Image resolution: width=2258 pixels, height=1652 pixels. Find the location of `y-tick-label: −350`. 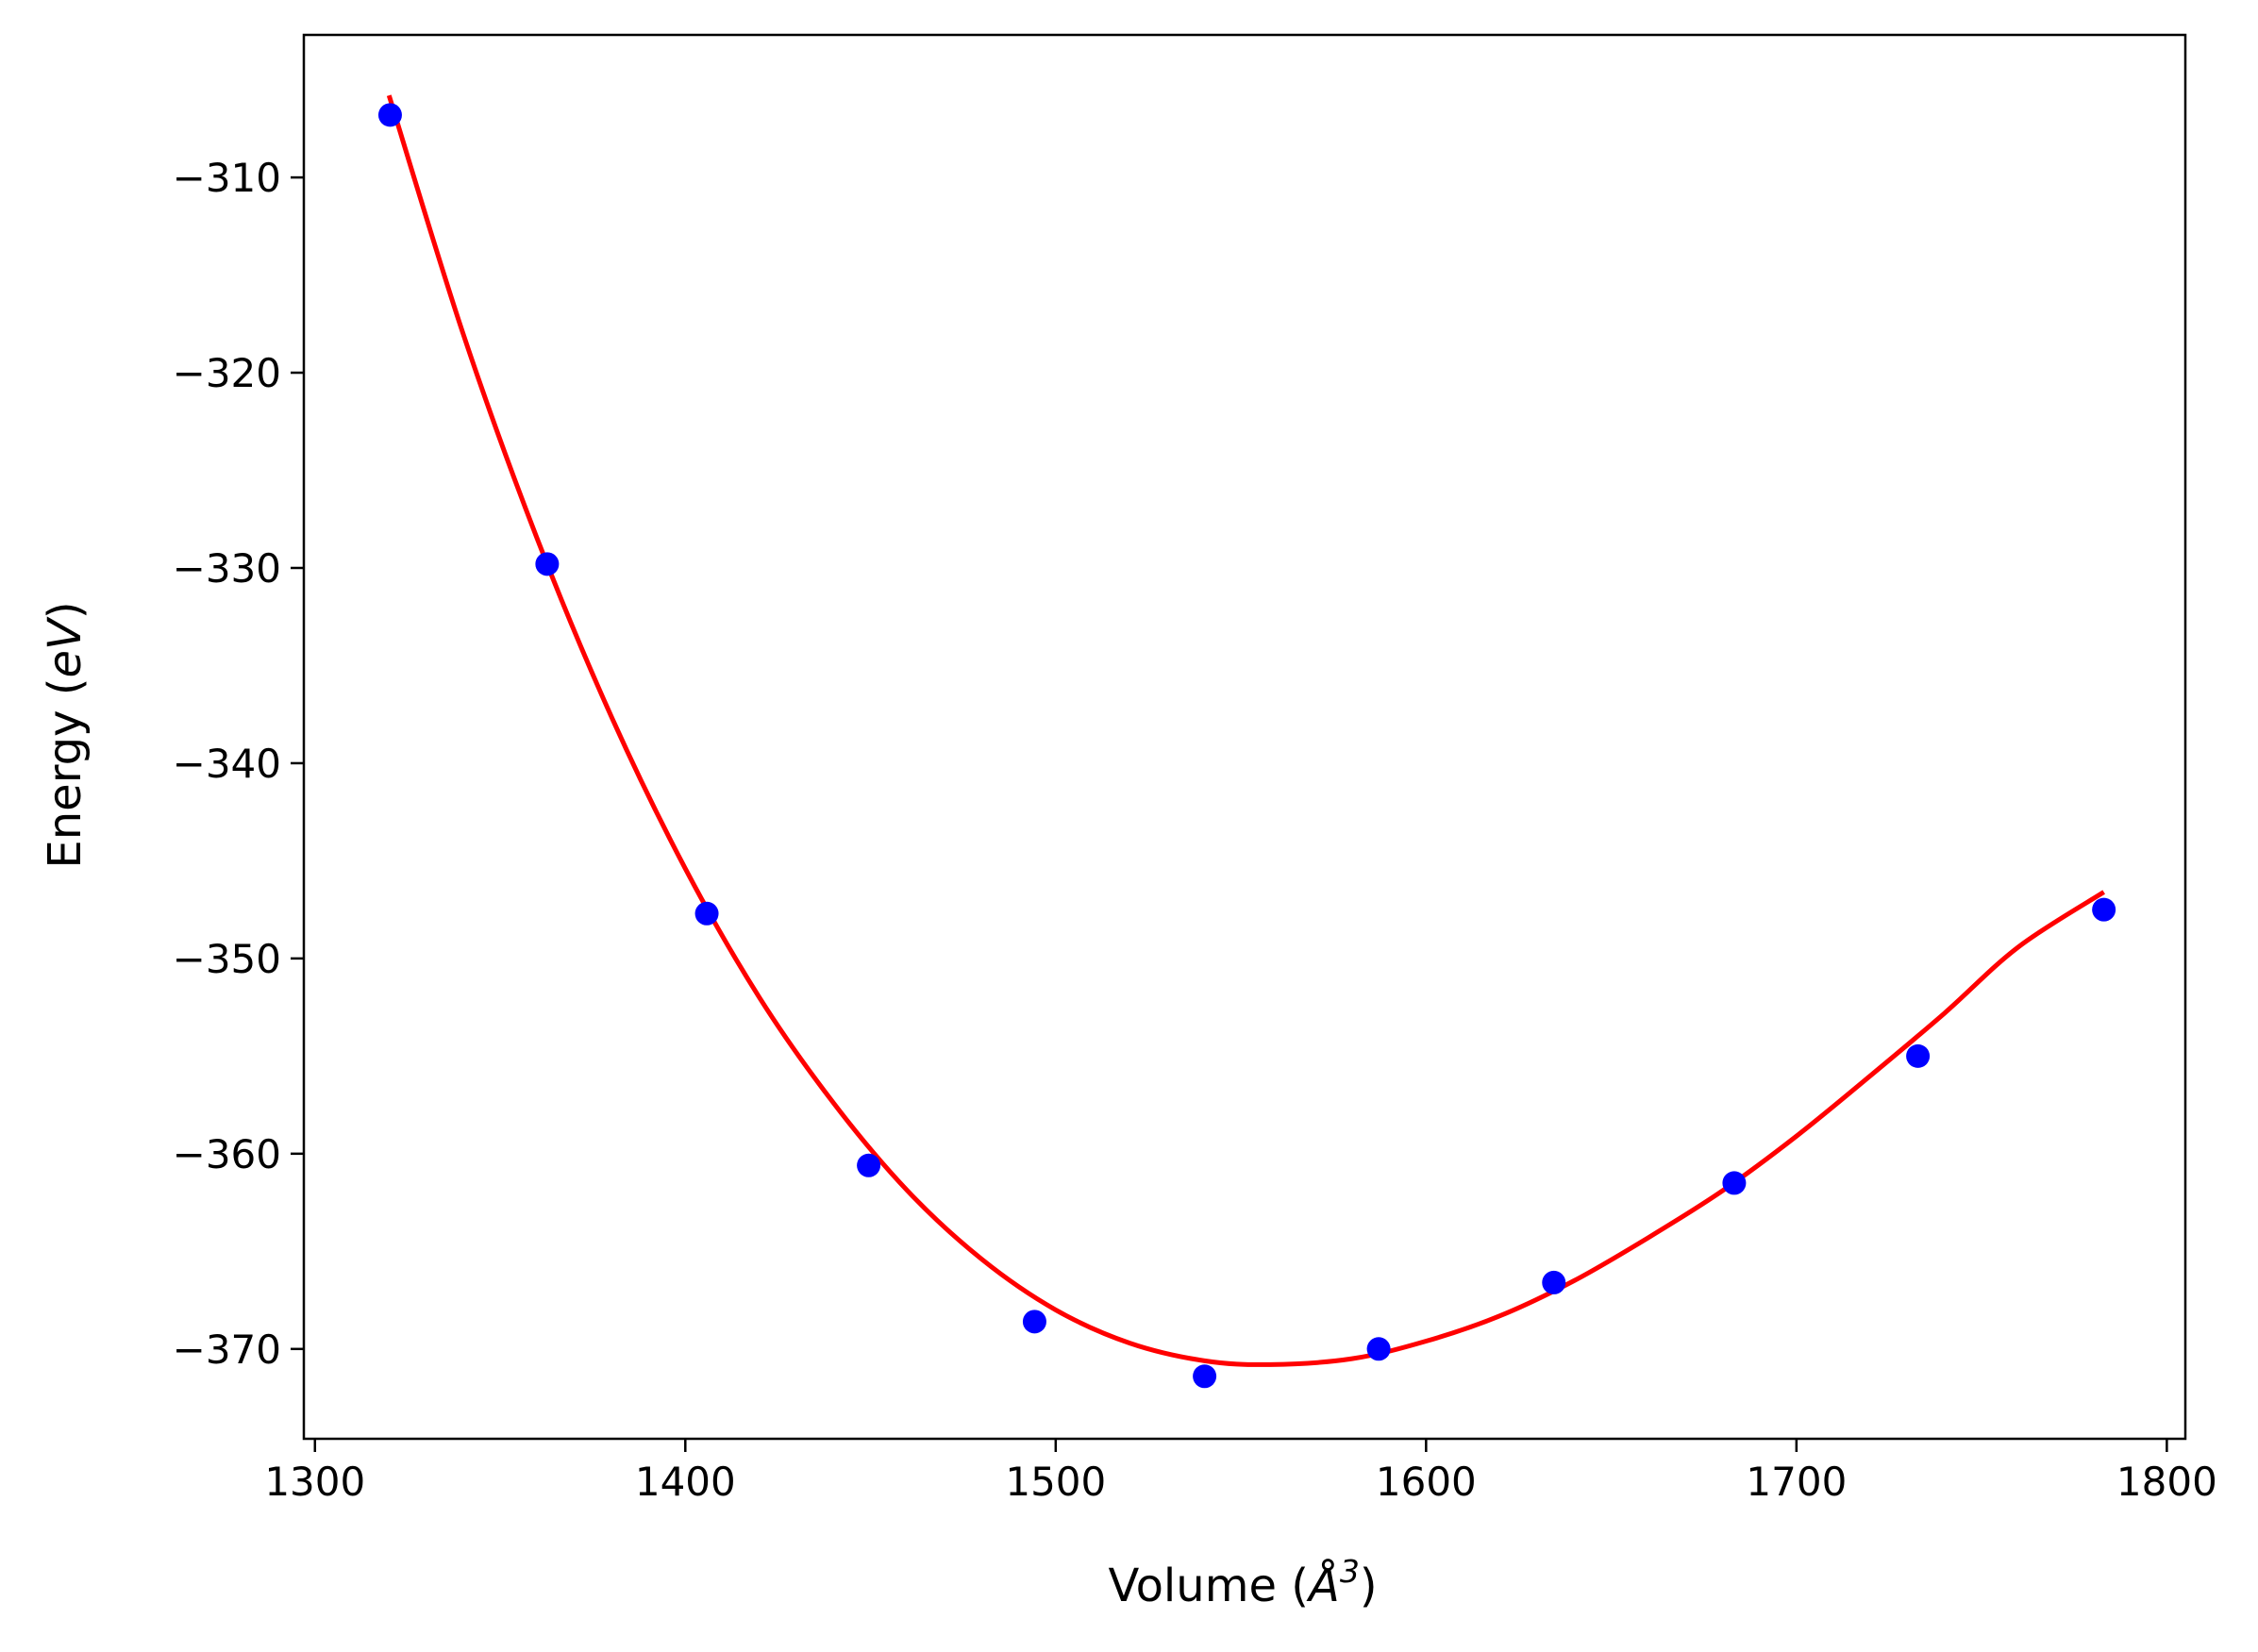

y-tick-label: −350 is located at coordinates (227, 959).